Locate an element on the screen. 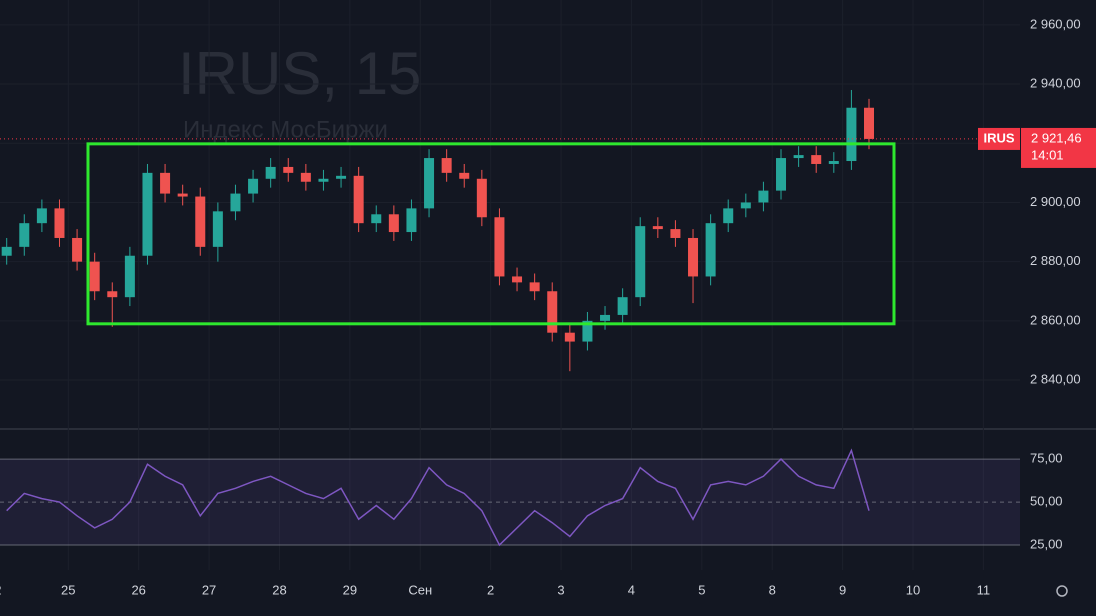 The width and height of the screenshot is (1096, 616). price-tag-bg is located at coordinates (1058, 147).